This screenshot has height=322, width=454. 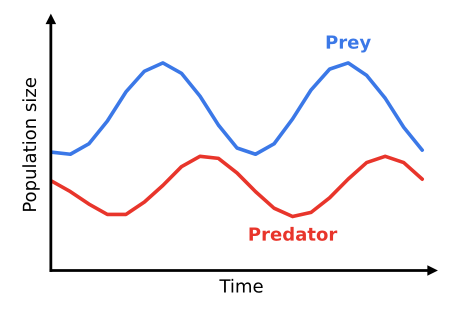 What do you see at coordinates (294, 233) in the screenshot?
I see `series-label: Predator` at bounding box center [294, 233].